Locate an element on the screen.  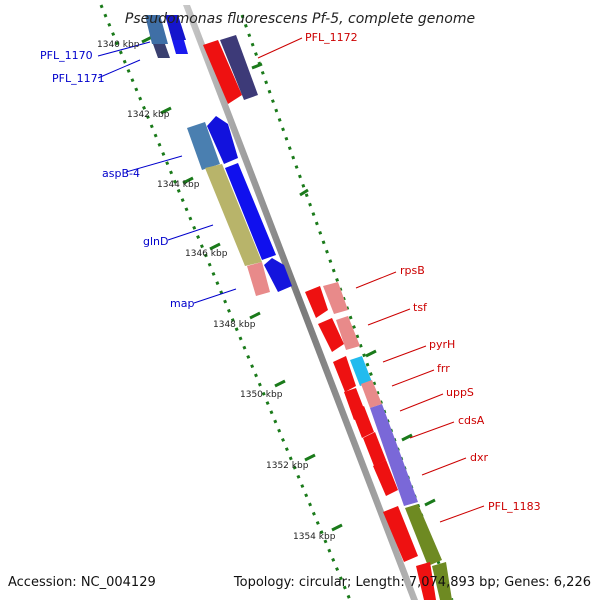
gene-label-pyrh: pyrH is located at coordinates (442, 344).